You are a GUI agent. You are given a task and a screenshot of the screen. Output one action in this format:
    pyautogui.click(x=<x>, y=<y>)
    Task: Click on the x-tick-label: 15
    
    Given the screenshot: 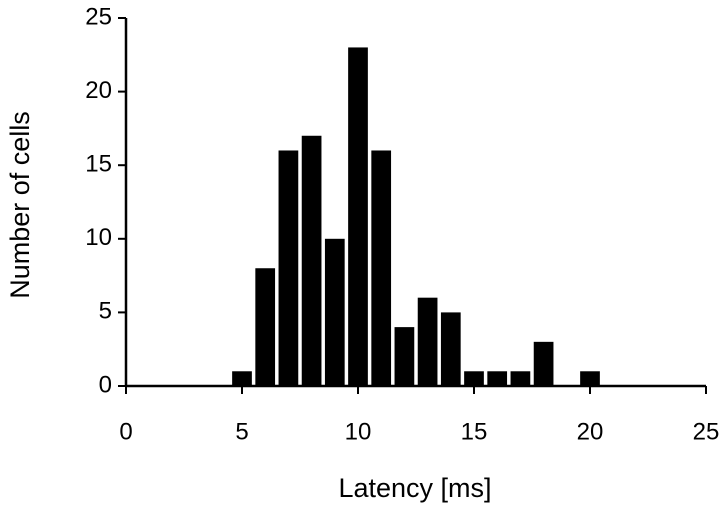 What is the action you would take?
    pyautogui.click(x=474, y=431)
    